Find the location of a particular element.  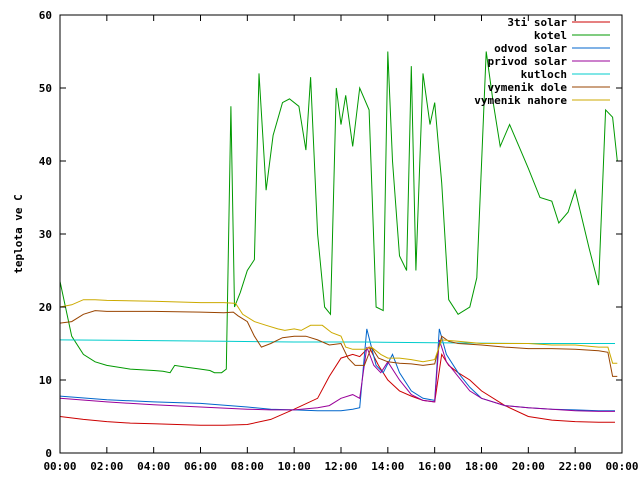

x-tick-label: 06:00 is located at coordinates (200, 466).